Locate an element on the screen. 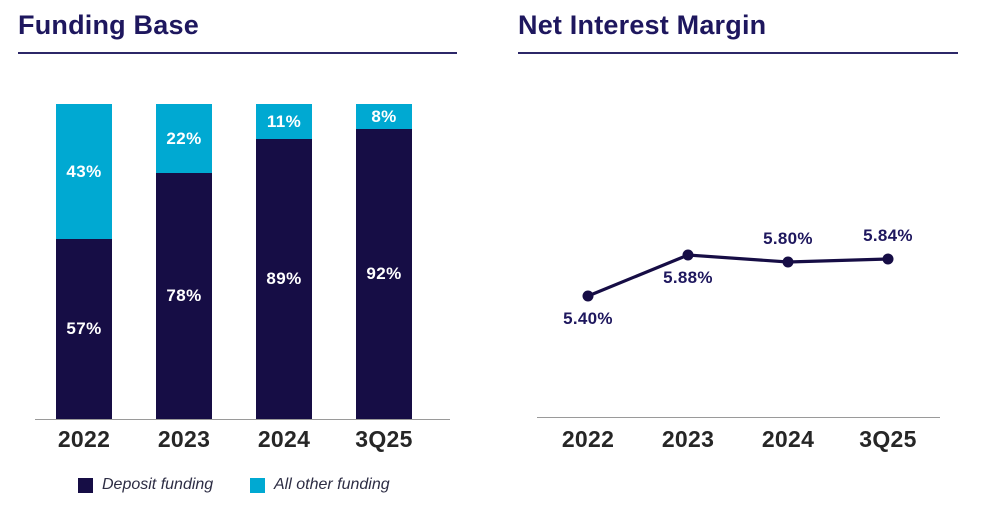  deposit-funding-value-label: 78% is located at coordinates (184, 295).